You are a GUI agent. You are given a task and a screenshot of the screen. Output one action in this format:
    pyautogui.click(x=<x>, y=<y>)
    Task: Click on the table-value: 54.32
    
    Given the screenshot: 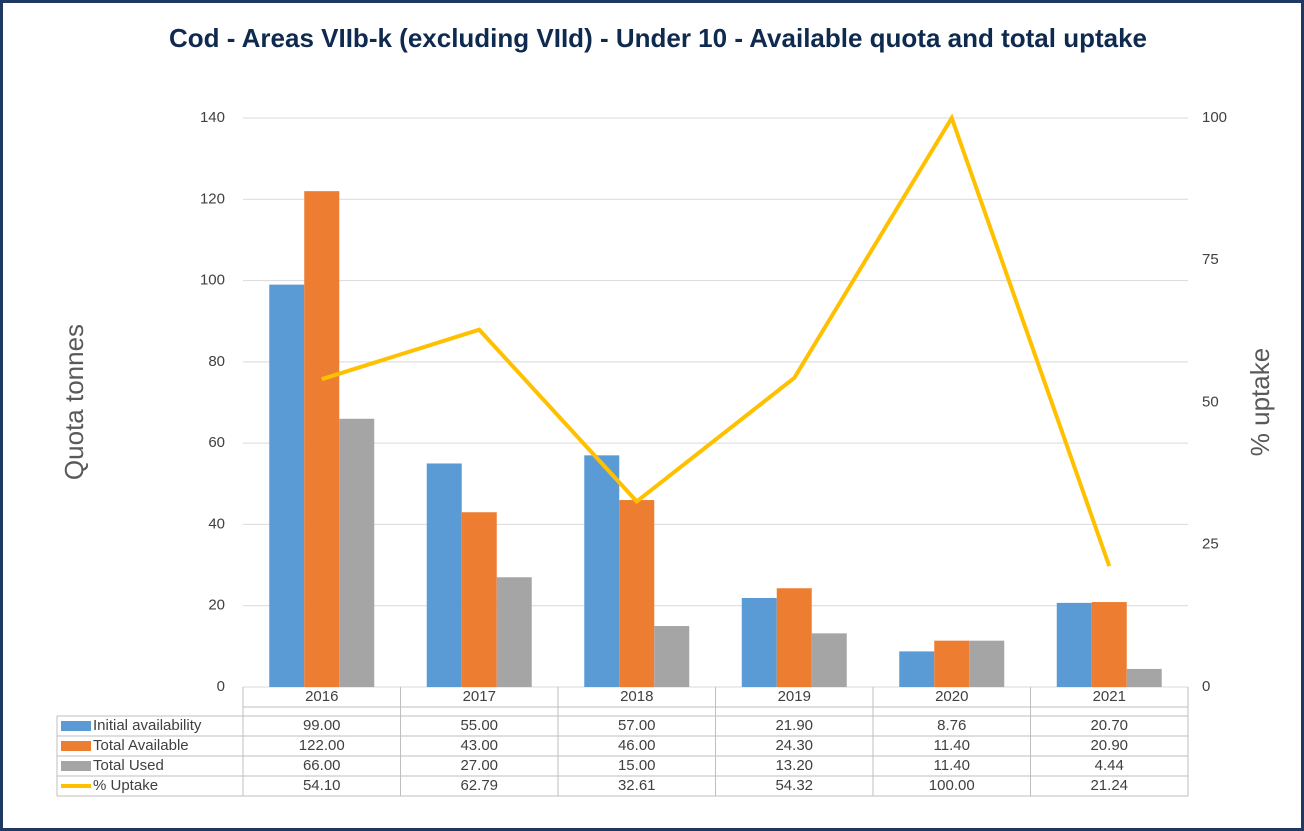 What is the action you would take?
    pyautogui.click(x=794, y=785)
    